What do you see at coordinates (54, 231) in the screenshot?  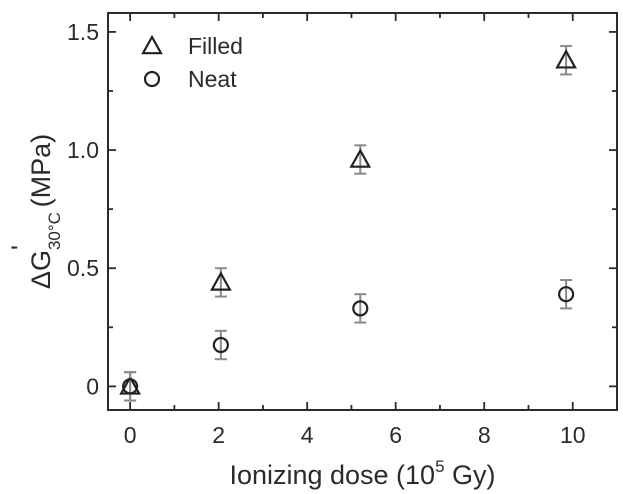 I see `y-axis-title-subscript: 30°C` at bounding box center [54, 231].